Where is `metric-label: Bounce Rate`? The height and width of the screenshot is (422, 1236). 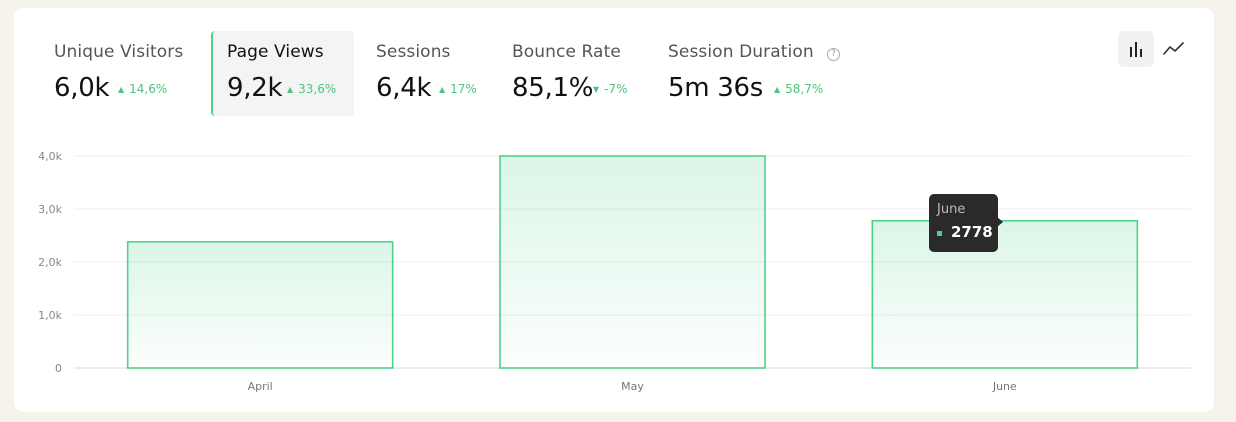
metric-label: Bounce Rate is located at coordinates (566, 52).